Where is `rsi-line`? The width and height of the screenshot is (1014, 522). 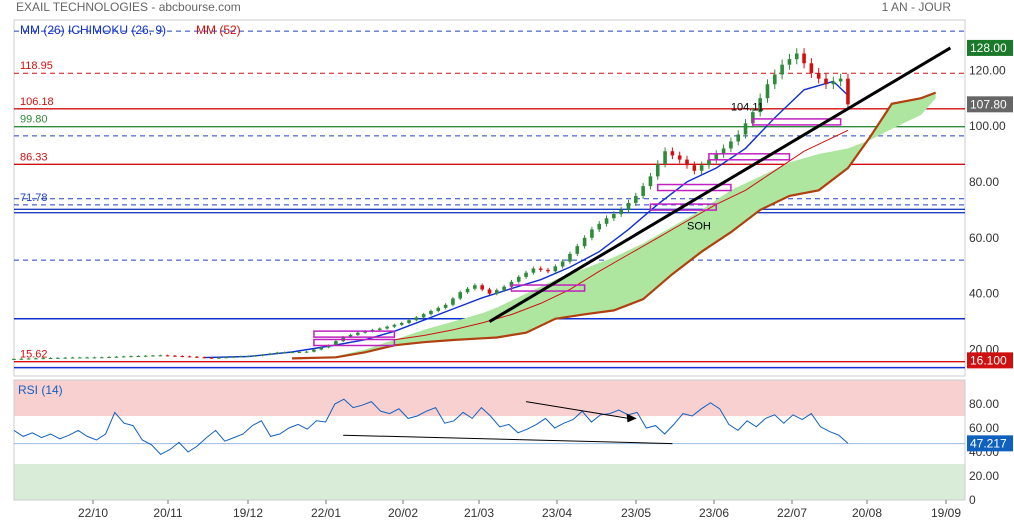
rsi-line is located at coordinates (431, 427).